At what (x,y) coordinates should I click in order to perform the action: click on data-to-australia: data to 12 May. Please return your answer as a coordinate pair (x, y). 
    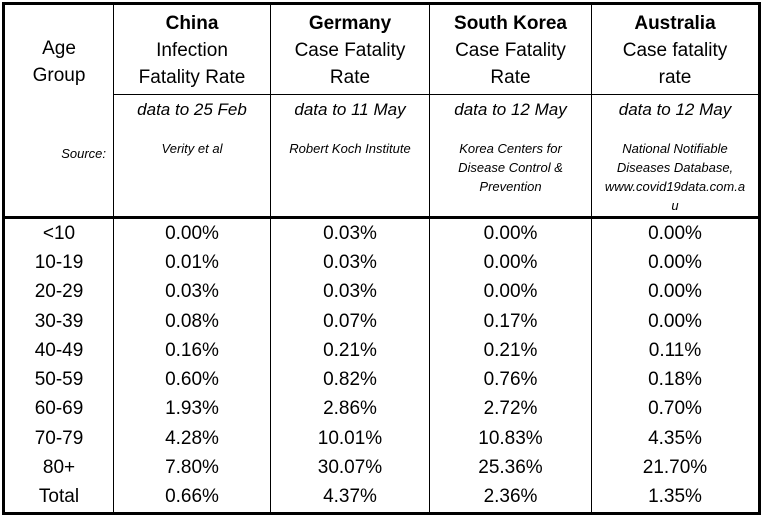
    Looking at the image, I should click on (675, 109).